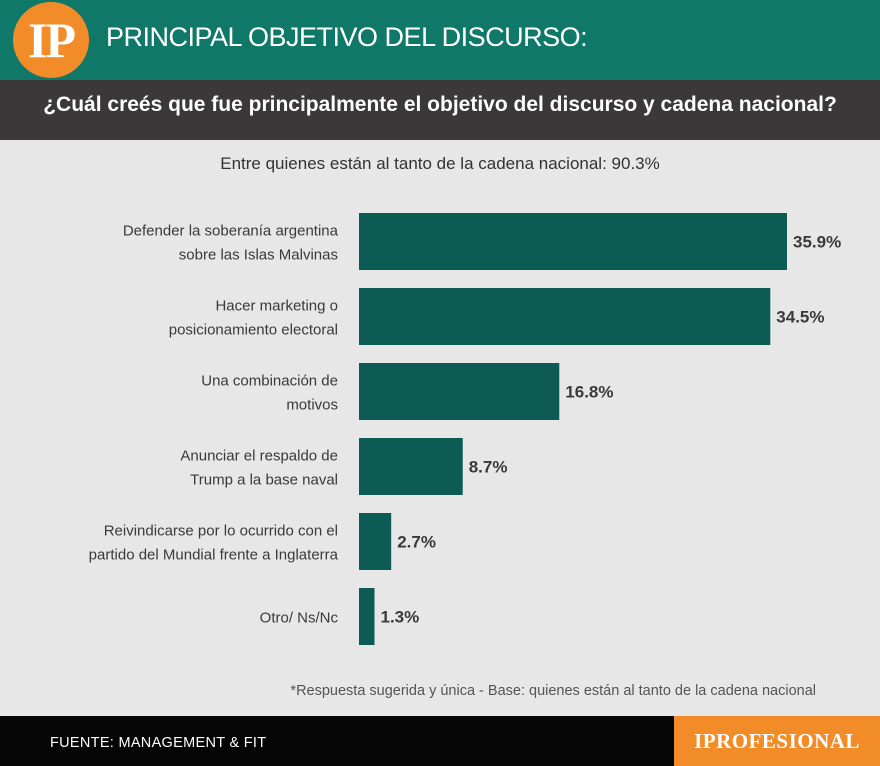  Describe the element at coordinates (416, 542) in the screenshot. I see `value-label-5: 2.7%` at that location.